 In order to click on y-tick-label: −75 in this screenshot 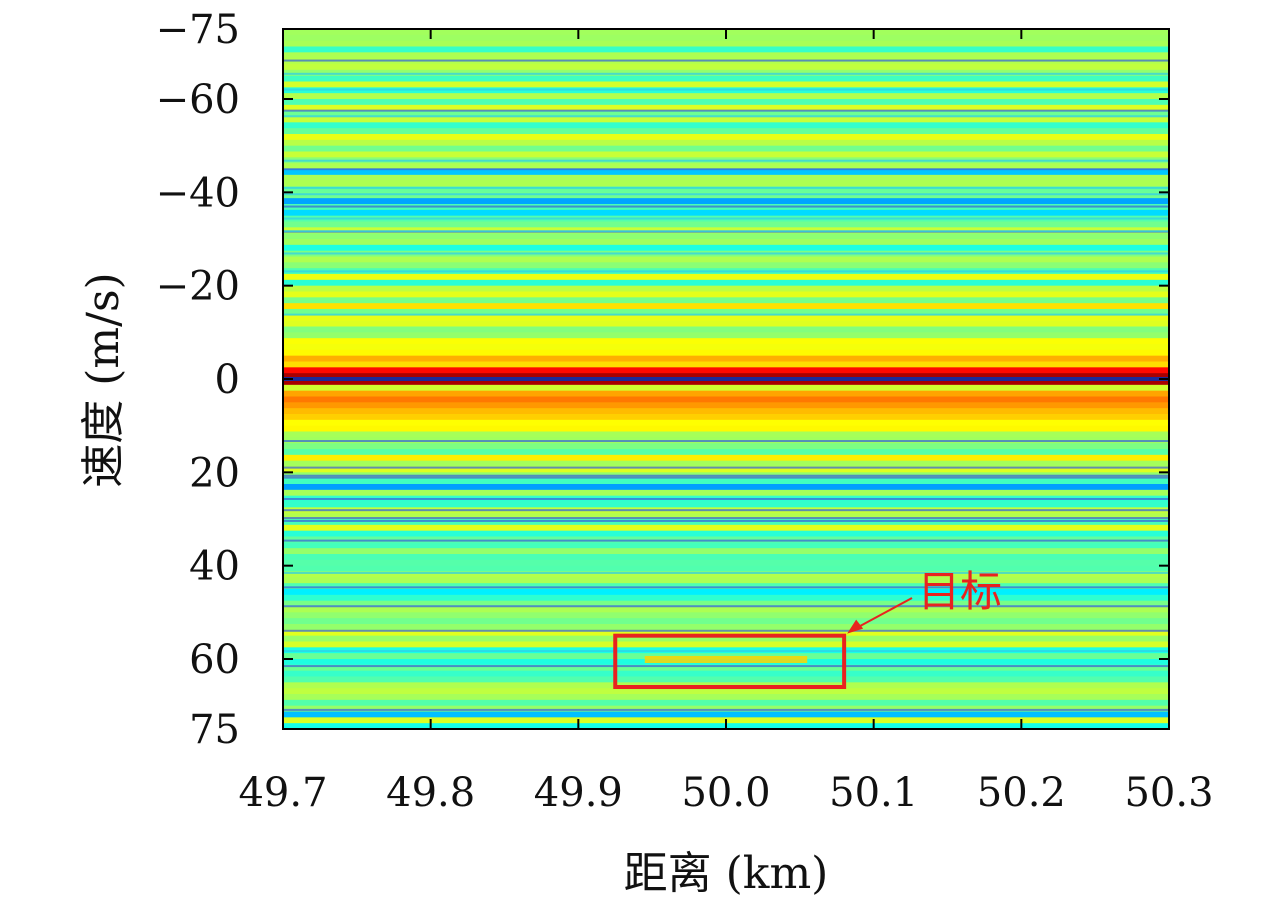, I will do `click(198, 30)`.